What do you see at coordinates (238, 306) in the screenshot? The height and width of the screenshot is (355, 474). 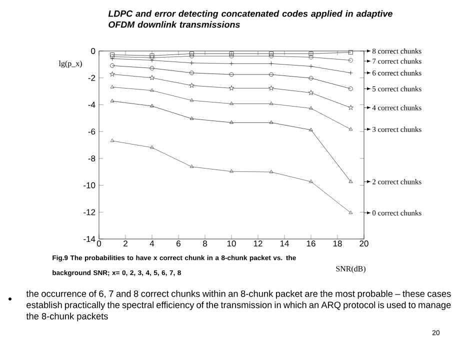 I see `text: the occurrence of 6, 7 and 8 correct chunks within an 8-chunk packet are the most probable – these cases establish practically the spectral efficiency of the transmission in which an ARQ protocol is used to manage the 8-chunk packets` at bounding box center [238, 306].